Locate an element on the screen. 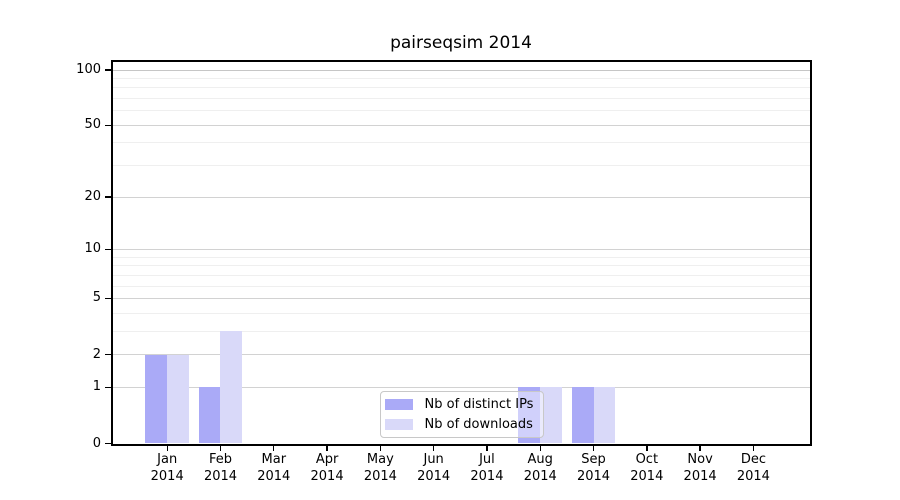 The width and height of the screenshot is (900, 500). x-tickmark-feb is located at coordinates (220, 448).